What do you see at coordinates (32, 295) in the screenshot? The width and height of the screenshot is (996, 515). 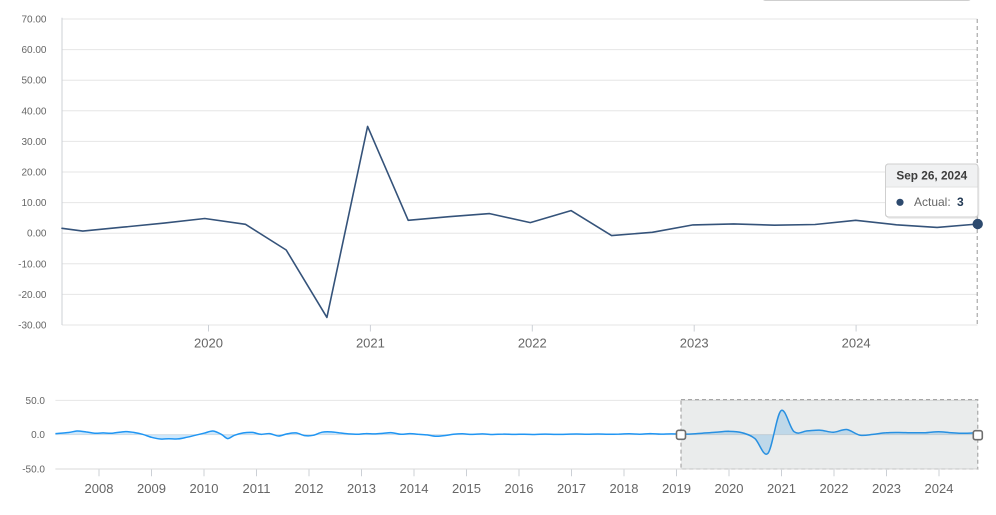 I see `svg-text: -20.00` at bounding box center [32, 295].